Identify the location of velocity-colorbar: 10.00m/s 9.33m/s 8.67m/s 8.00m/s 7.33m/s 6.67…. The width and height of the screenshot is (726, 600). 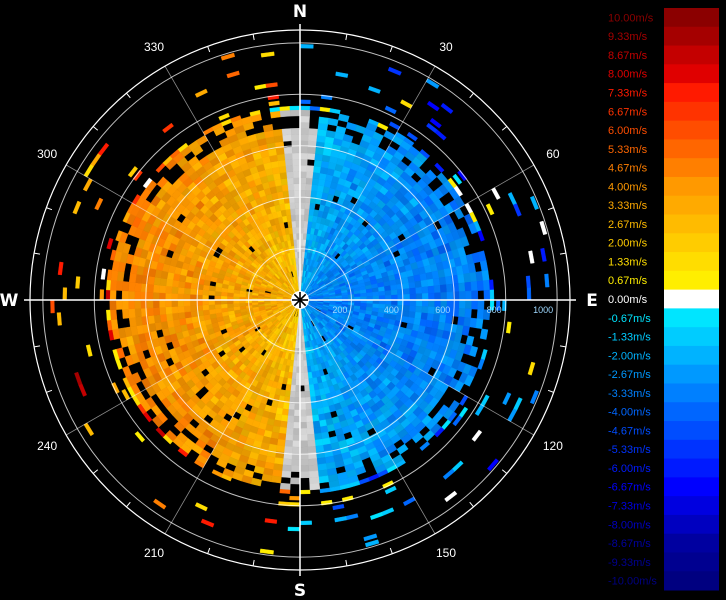
(663, 299).